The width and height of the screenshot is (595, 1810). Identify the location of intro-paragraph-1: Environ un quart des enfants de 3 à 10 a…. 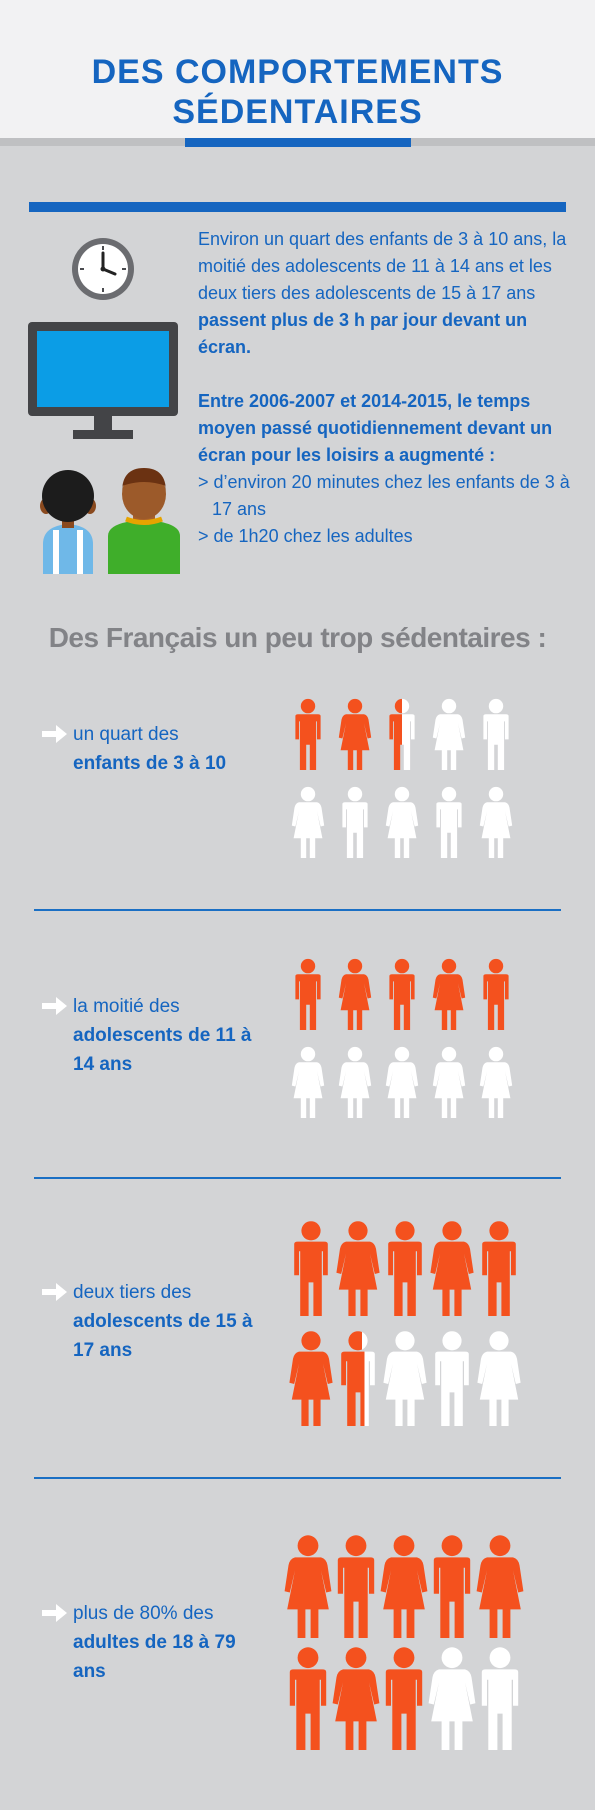
(385, 293).